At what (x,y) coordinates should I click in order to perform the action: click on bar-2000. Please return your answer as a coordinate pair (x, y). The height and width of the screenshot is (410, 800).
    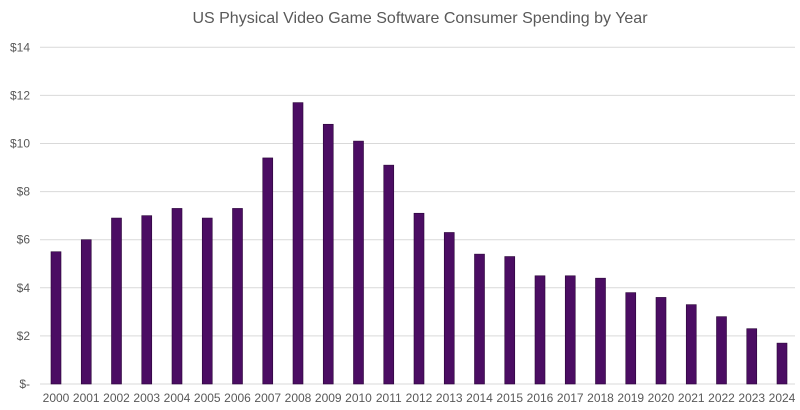
    Looking at the image, I should click on (56, 318).